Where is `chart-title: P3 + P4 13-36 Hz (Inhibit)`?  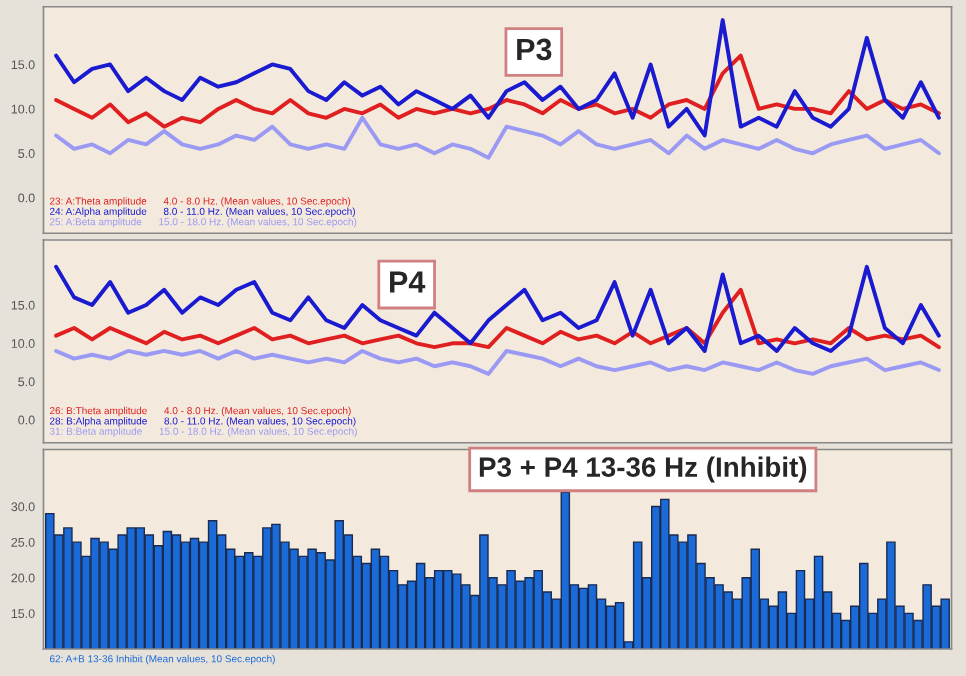 chart-title: P3 + P4 13-36 Hz (Inhibit) is located at coordinates (643, 469).